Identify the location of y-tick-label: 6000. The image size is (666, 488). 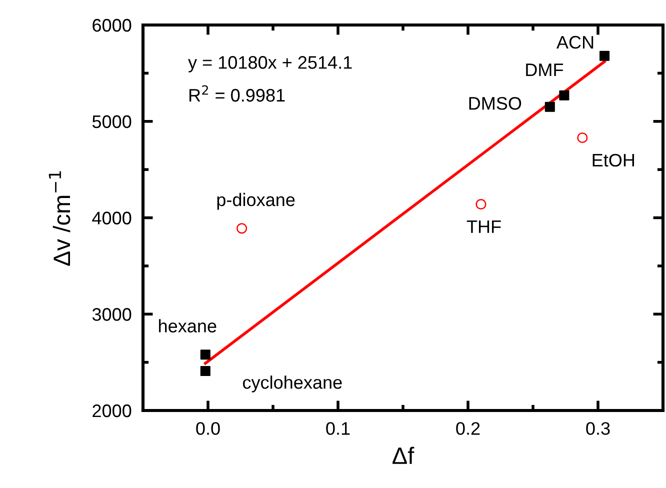
(112, 25).